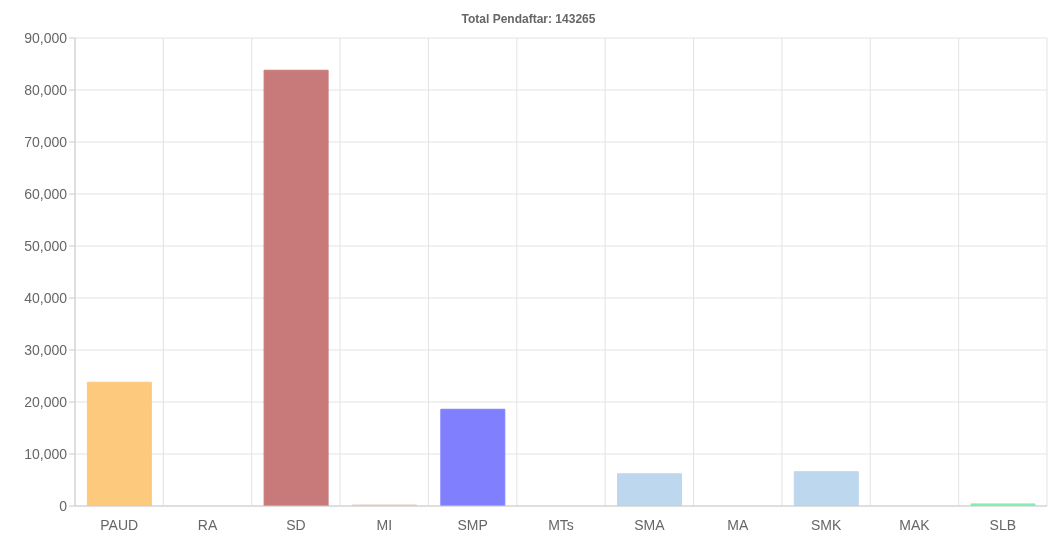 The image size is (1057, 548). What do you see at coordinates (650, 524) in the screenshot?
I see `x-tick-label: SMA` at bounding box center [650, 524].